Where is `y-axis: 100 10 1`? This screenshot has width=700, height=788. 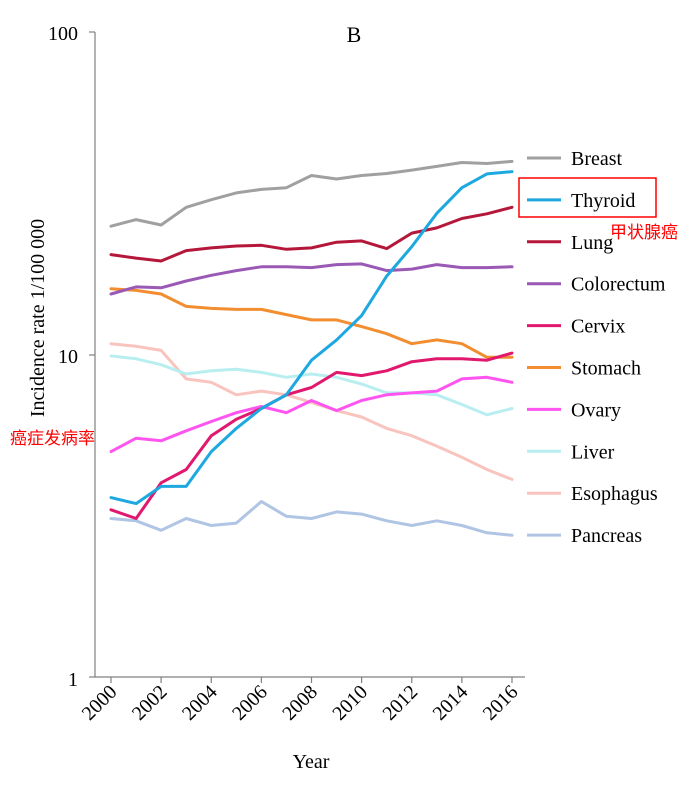 y-axis: 100 10 1 is located at coordinates (72, 357).